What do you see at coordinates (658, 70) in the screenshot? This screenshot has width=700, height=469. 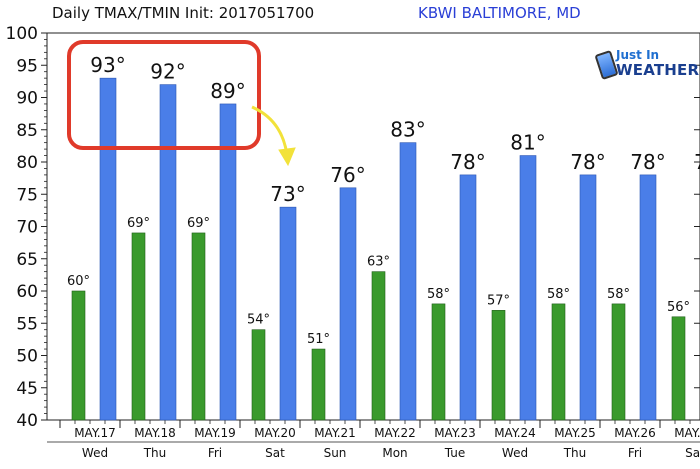 I see `logo-text-bottom: WEATHER` at bounding box center [658, 70].